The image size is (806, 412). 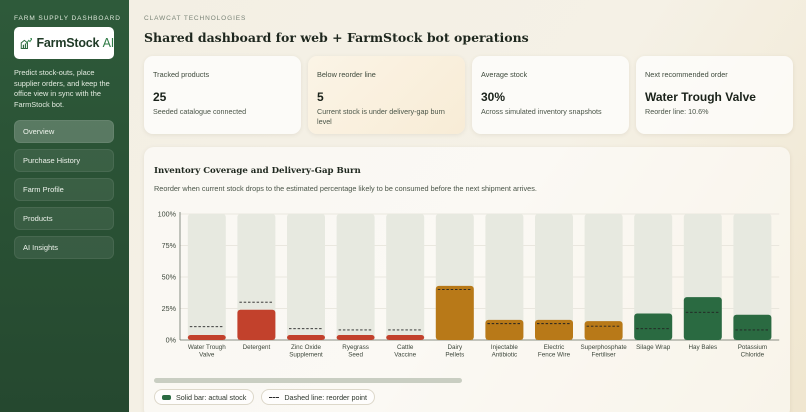 What do you see at coordinates (306, 355) in the screenshot?
I see `x-tick-label: Supplement` at bounding box center [306, 355].